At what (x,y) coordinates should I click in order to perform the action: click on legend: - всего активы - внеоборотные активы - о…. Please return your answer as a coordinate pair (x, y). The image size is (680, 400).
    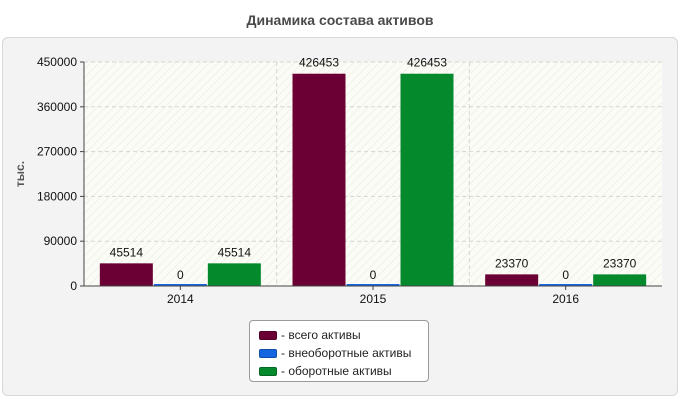
    Looking at the image, I should click on (339, 351).